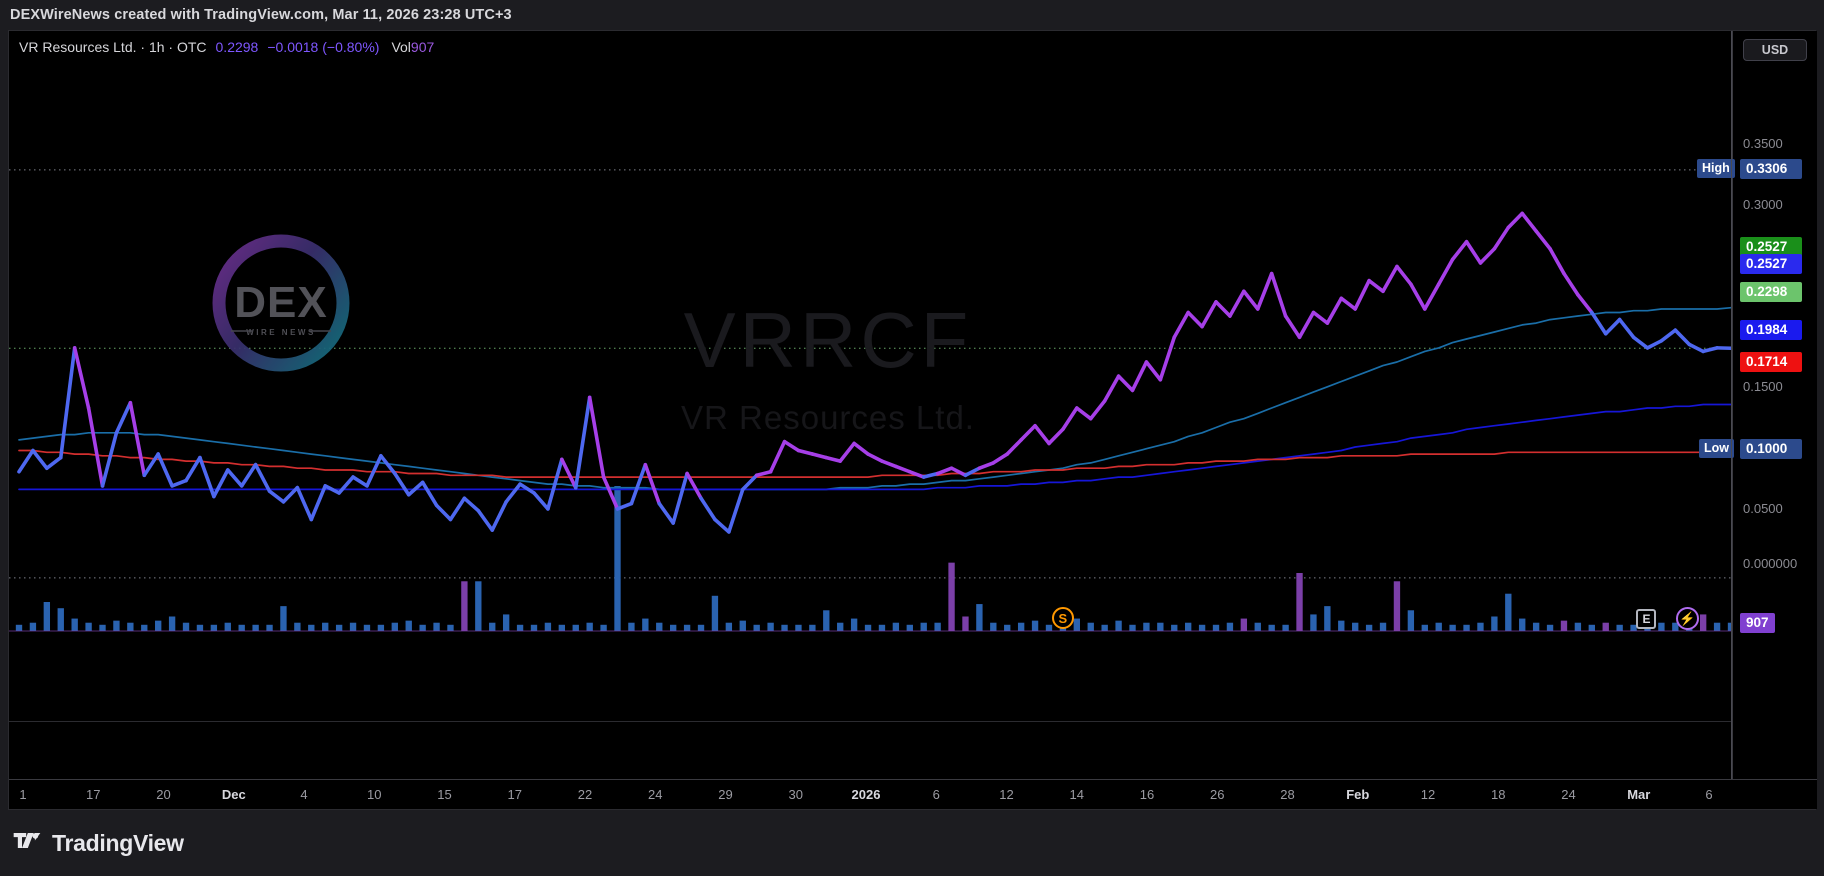 This screenshot has height=876, width=1824. I want to click on x-tick-2: 20, so click(163, 794).